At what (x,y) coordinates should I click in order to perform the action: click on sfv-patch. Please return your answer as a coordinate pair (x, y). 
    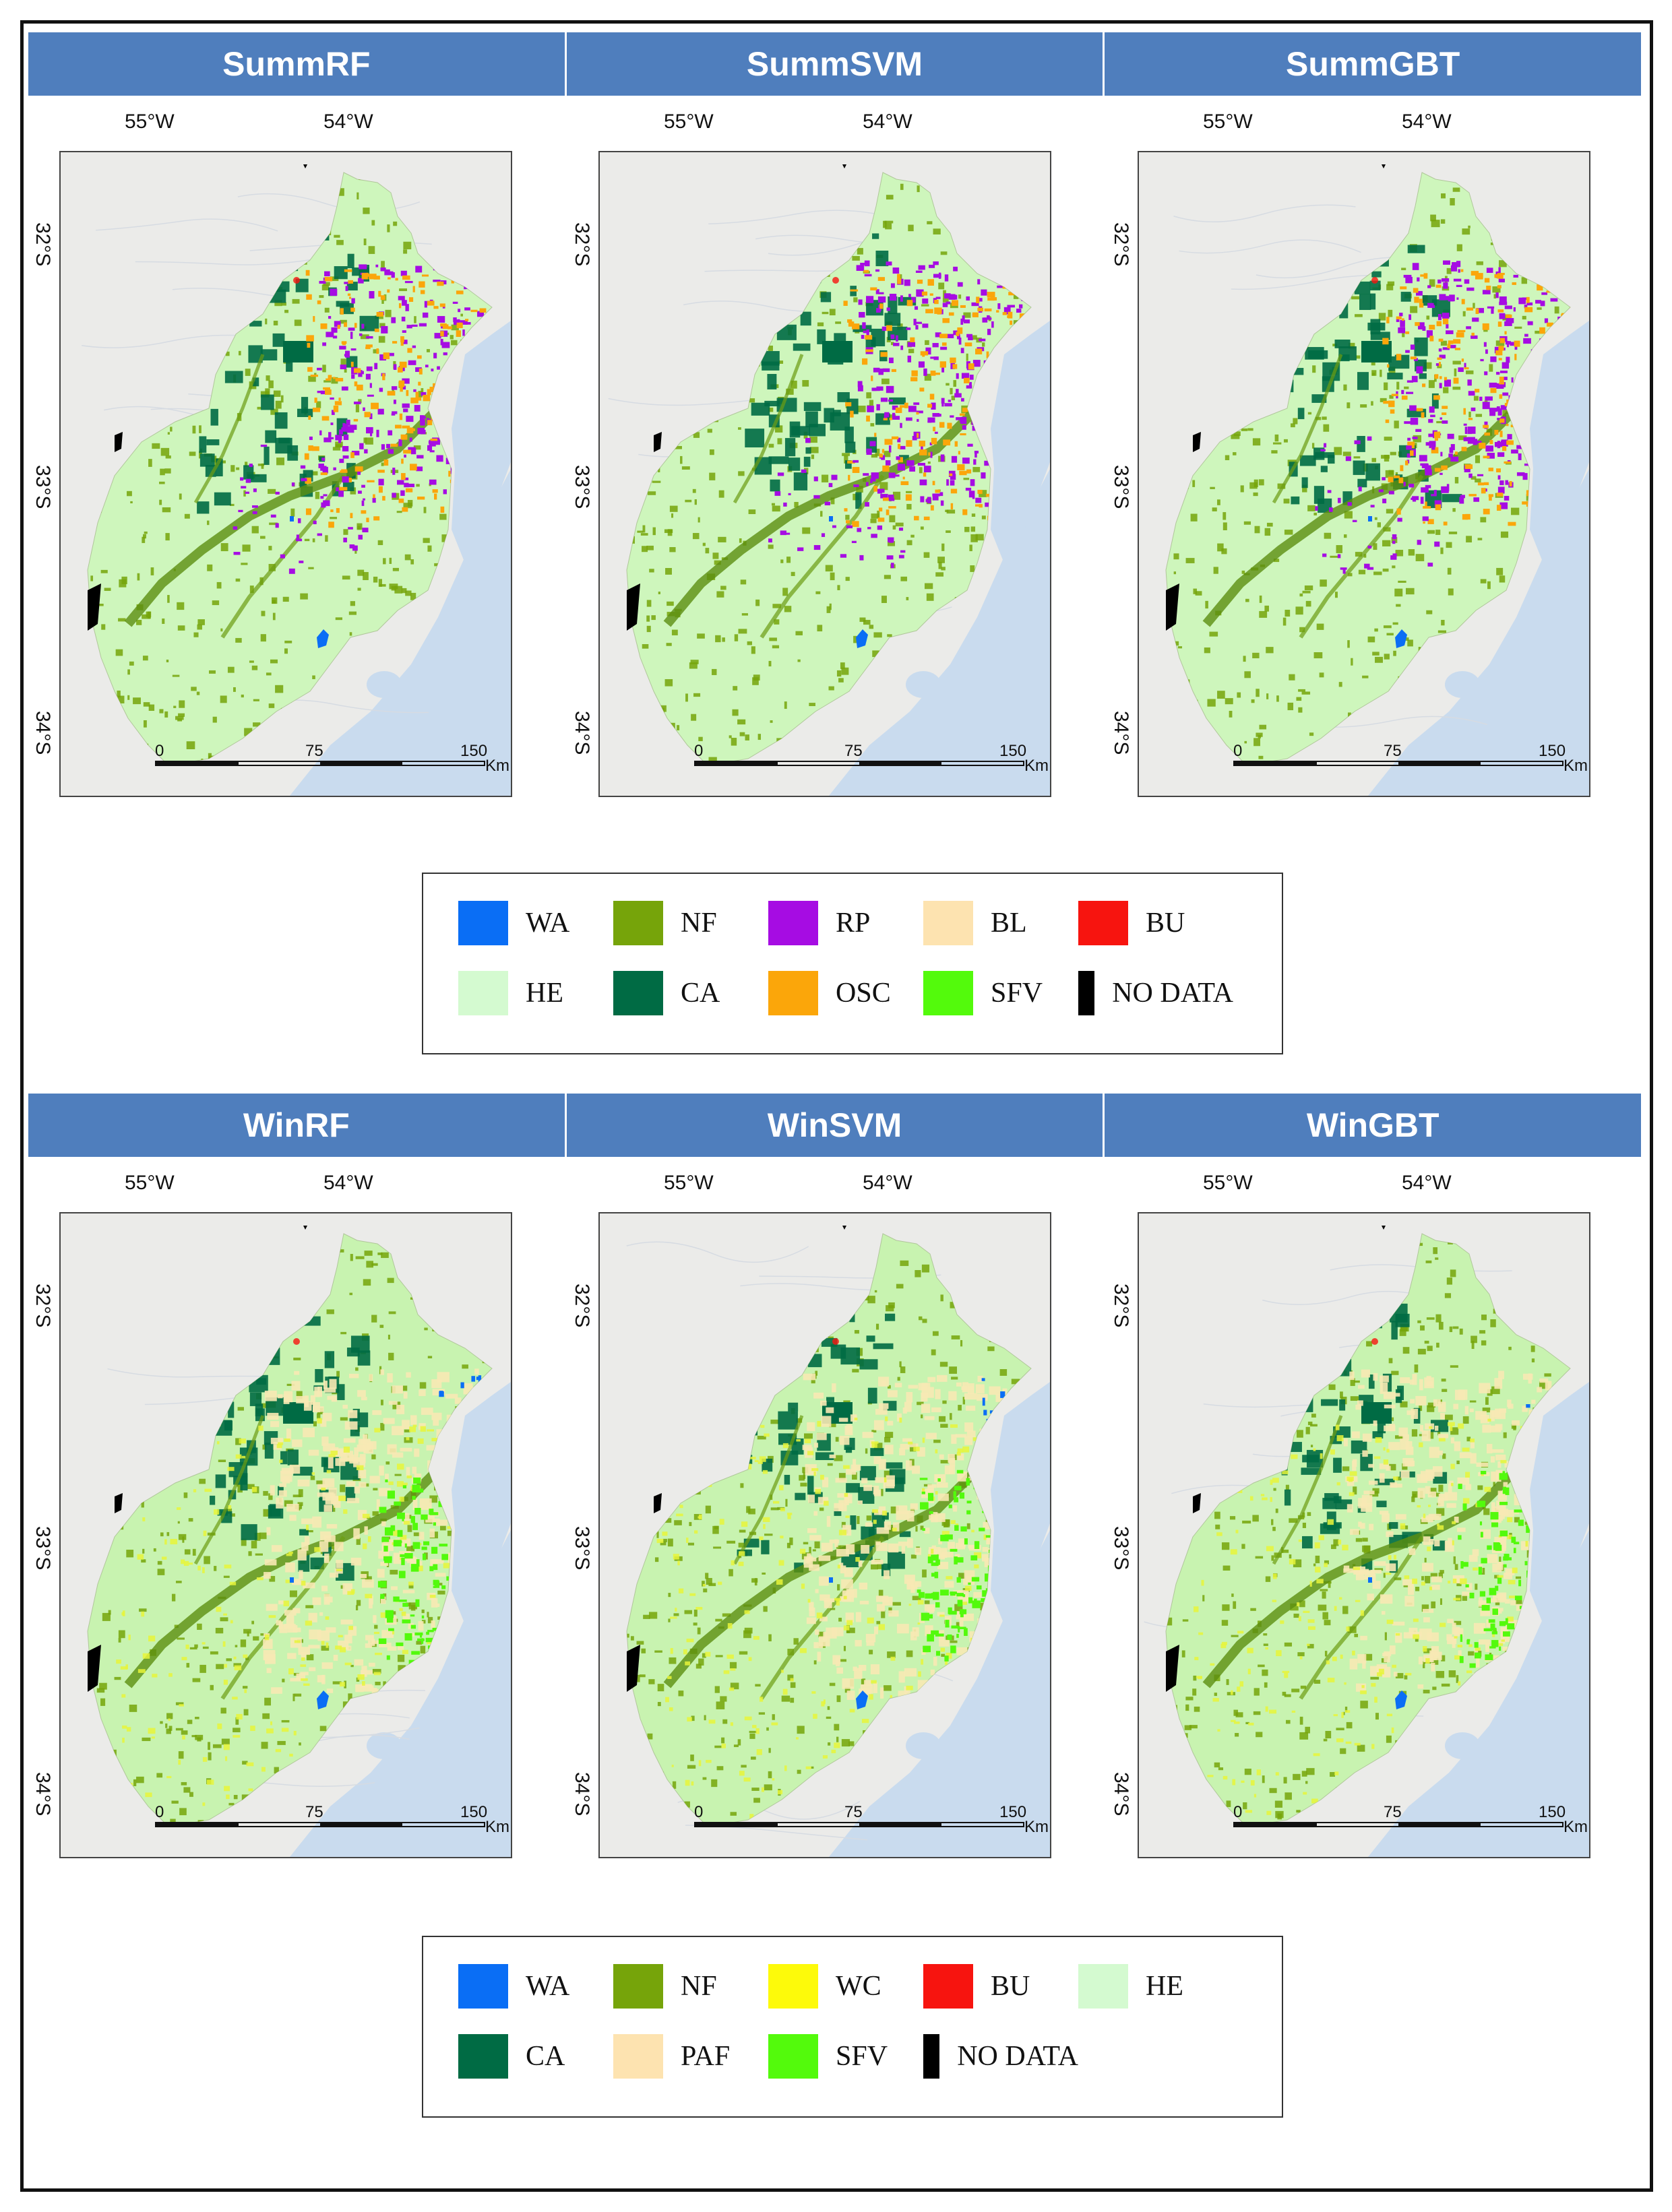
    Looking at the image, I should click on (423, 1617).